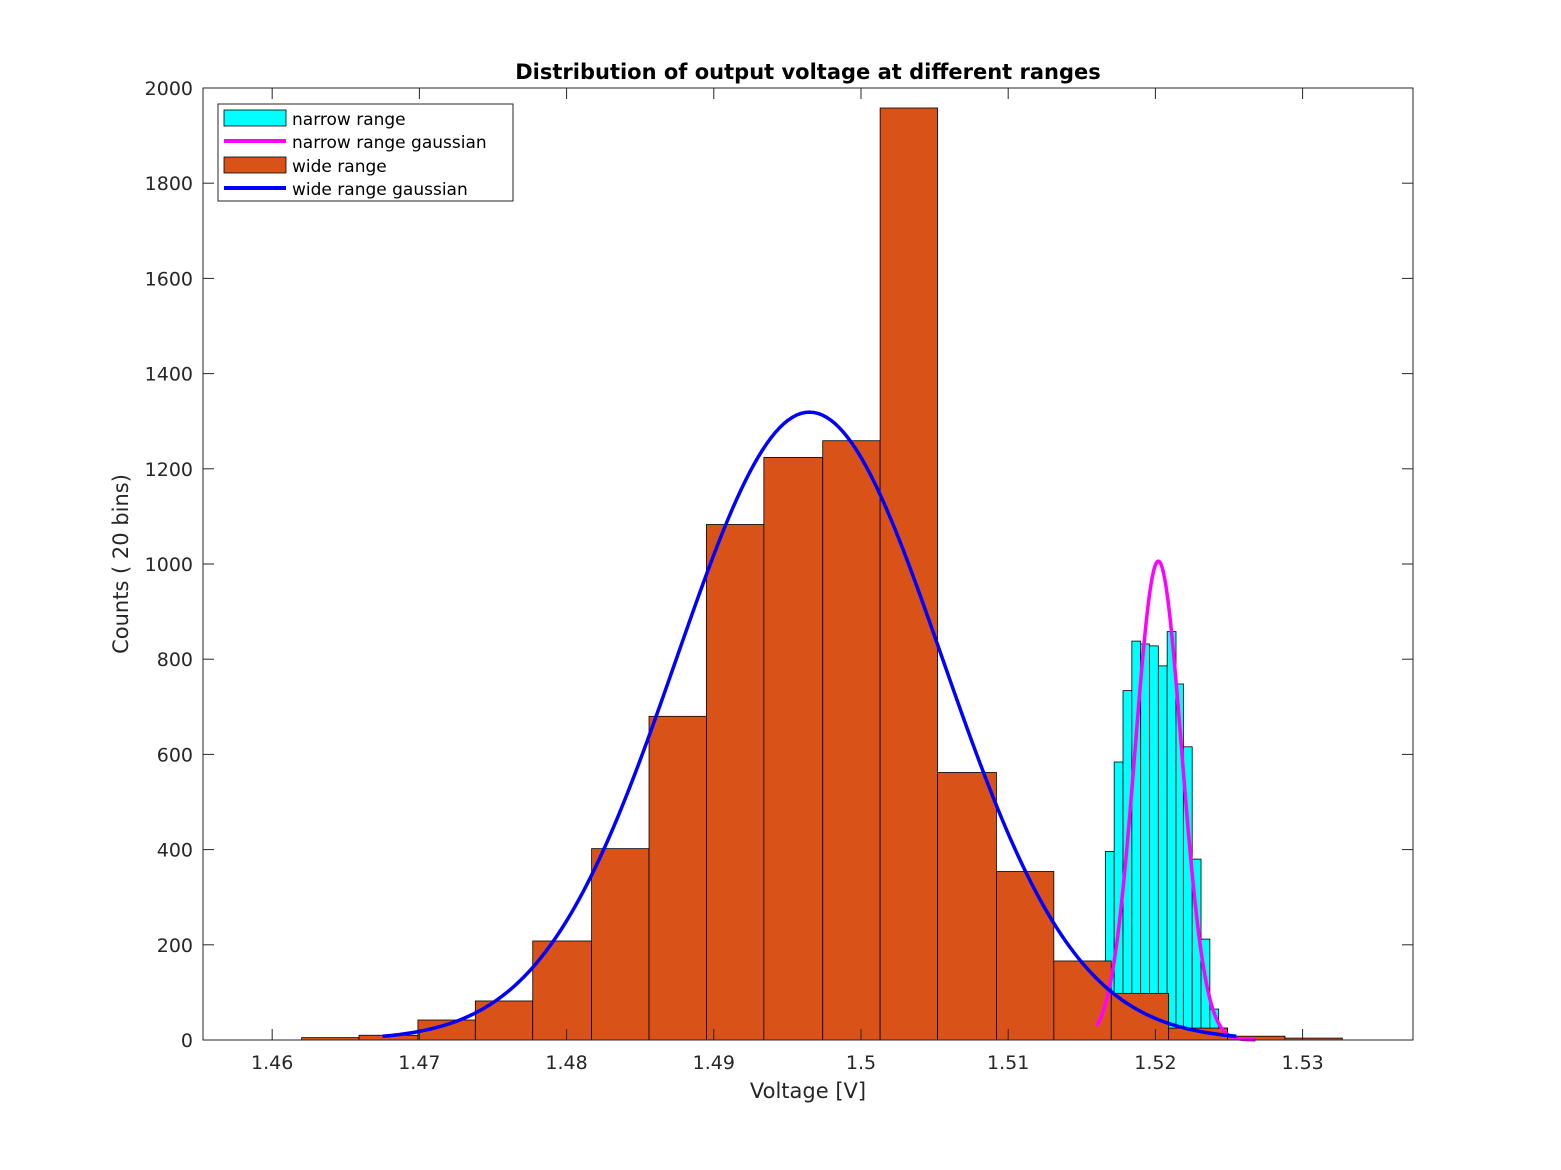  Describe the element at coordinates (339, 167) in the screenshot. I see `legend-label-wide-range: wide range` at that location.